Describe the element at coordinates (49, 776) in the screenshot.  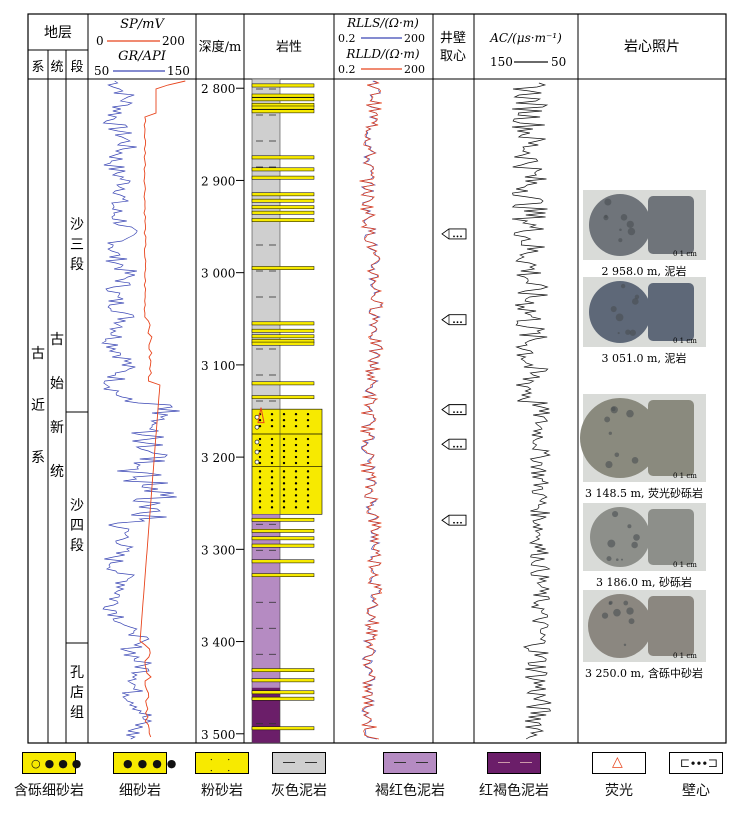
I see `legend-item-pebbly_fine_sandstone: ○●●● 含砾细砂岩` at that location.